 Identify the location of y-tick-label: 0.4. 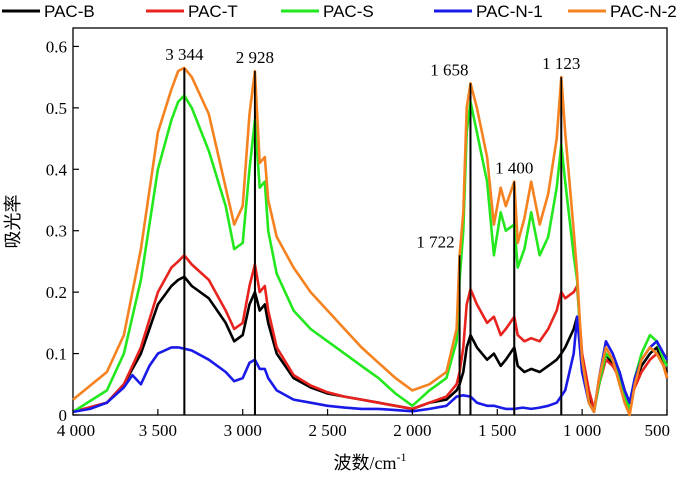
(57, 169).